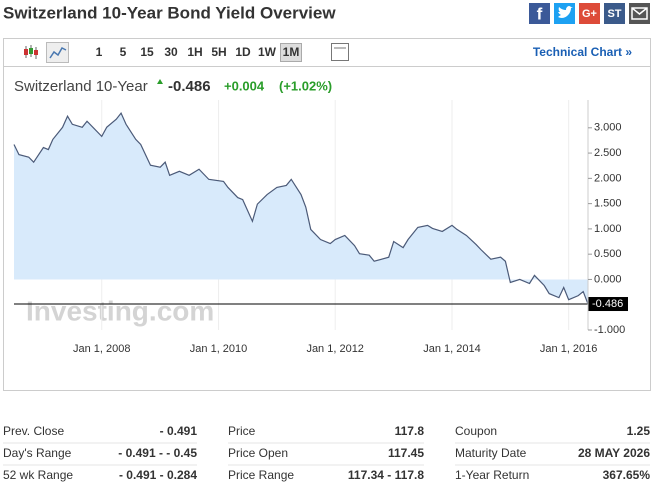  What do you see at coordinates (31, 52) in the screenshot?
I see `candle-icon` at bounding box center [31, 52].